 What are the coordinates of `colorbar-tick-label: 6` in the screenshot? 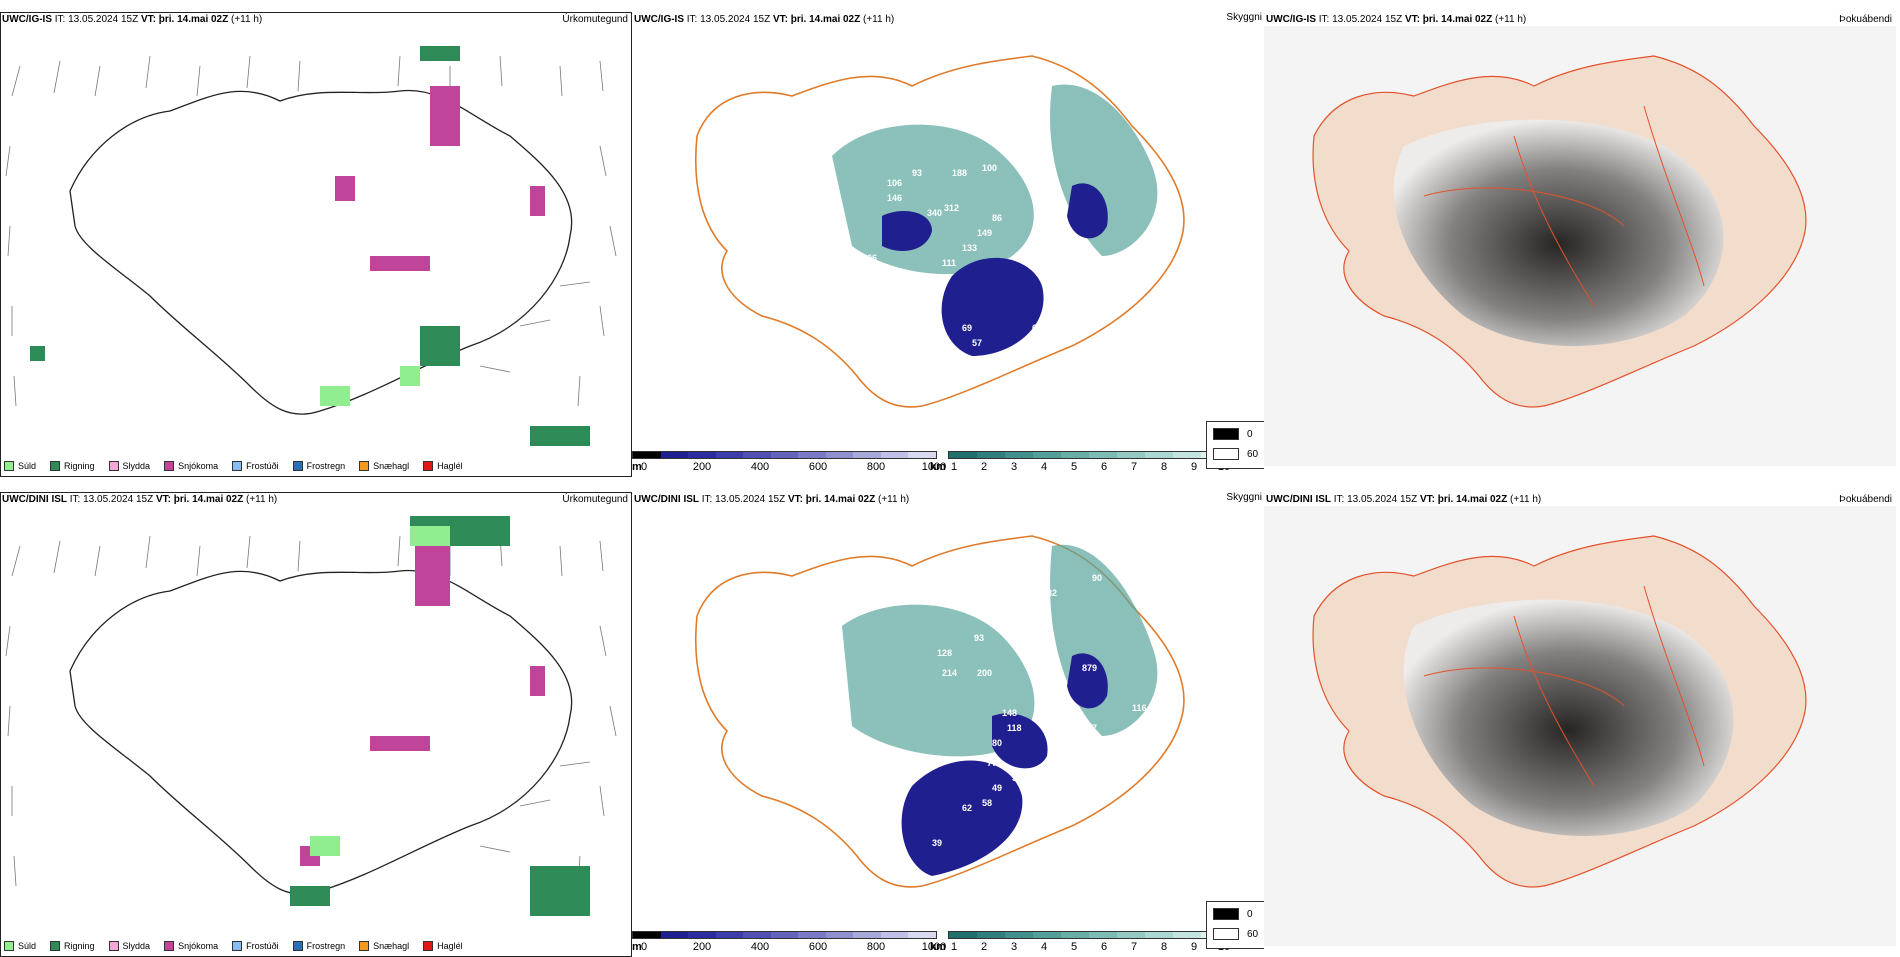 It's located at (1104, 467).